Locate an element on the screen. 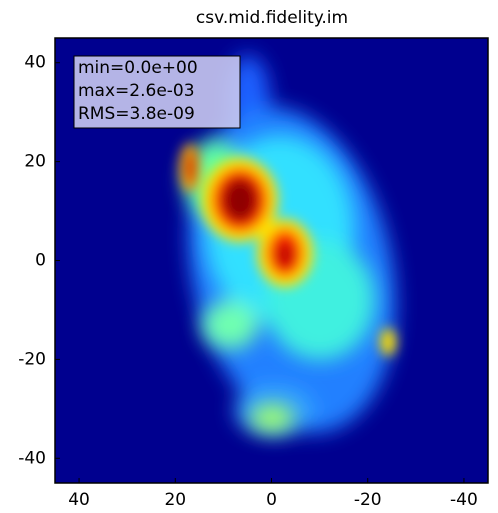  annotation-line: min=0.0e+00 is located at coordinates (138, 68).